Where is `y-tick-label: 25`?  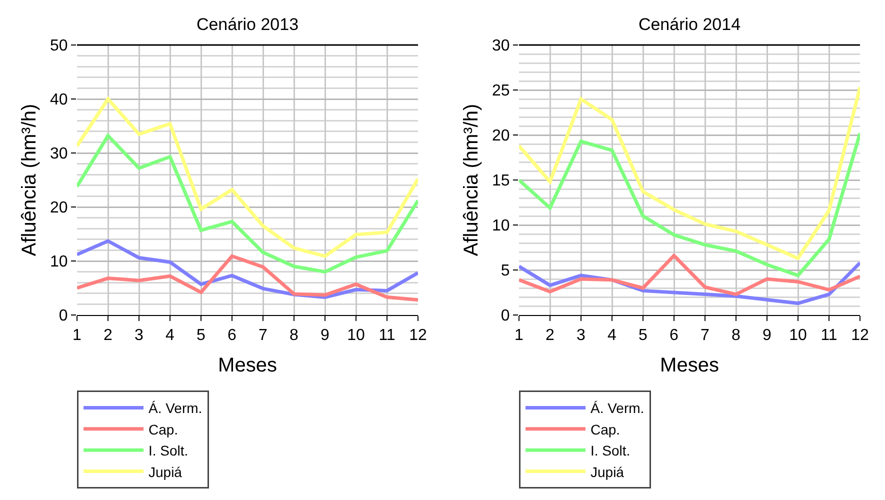
y-tick-label: 25 is located at coordinates (501, 91).